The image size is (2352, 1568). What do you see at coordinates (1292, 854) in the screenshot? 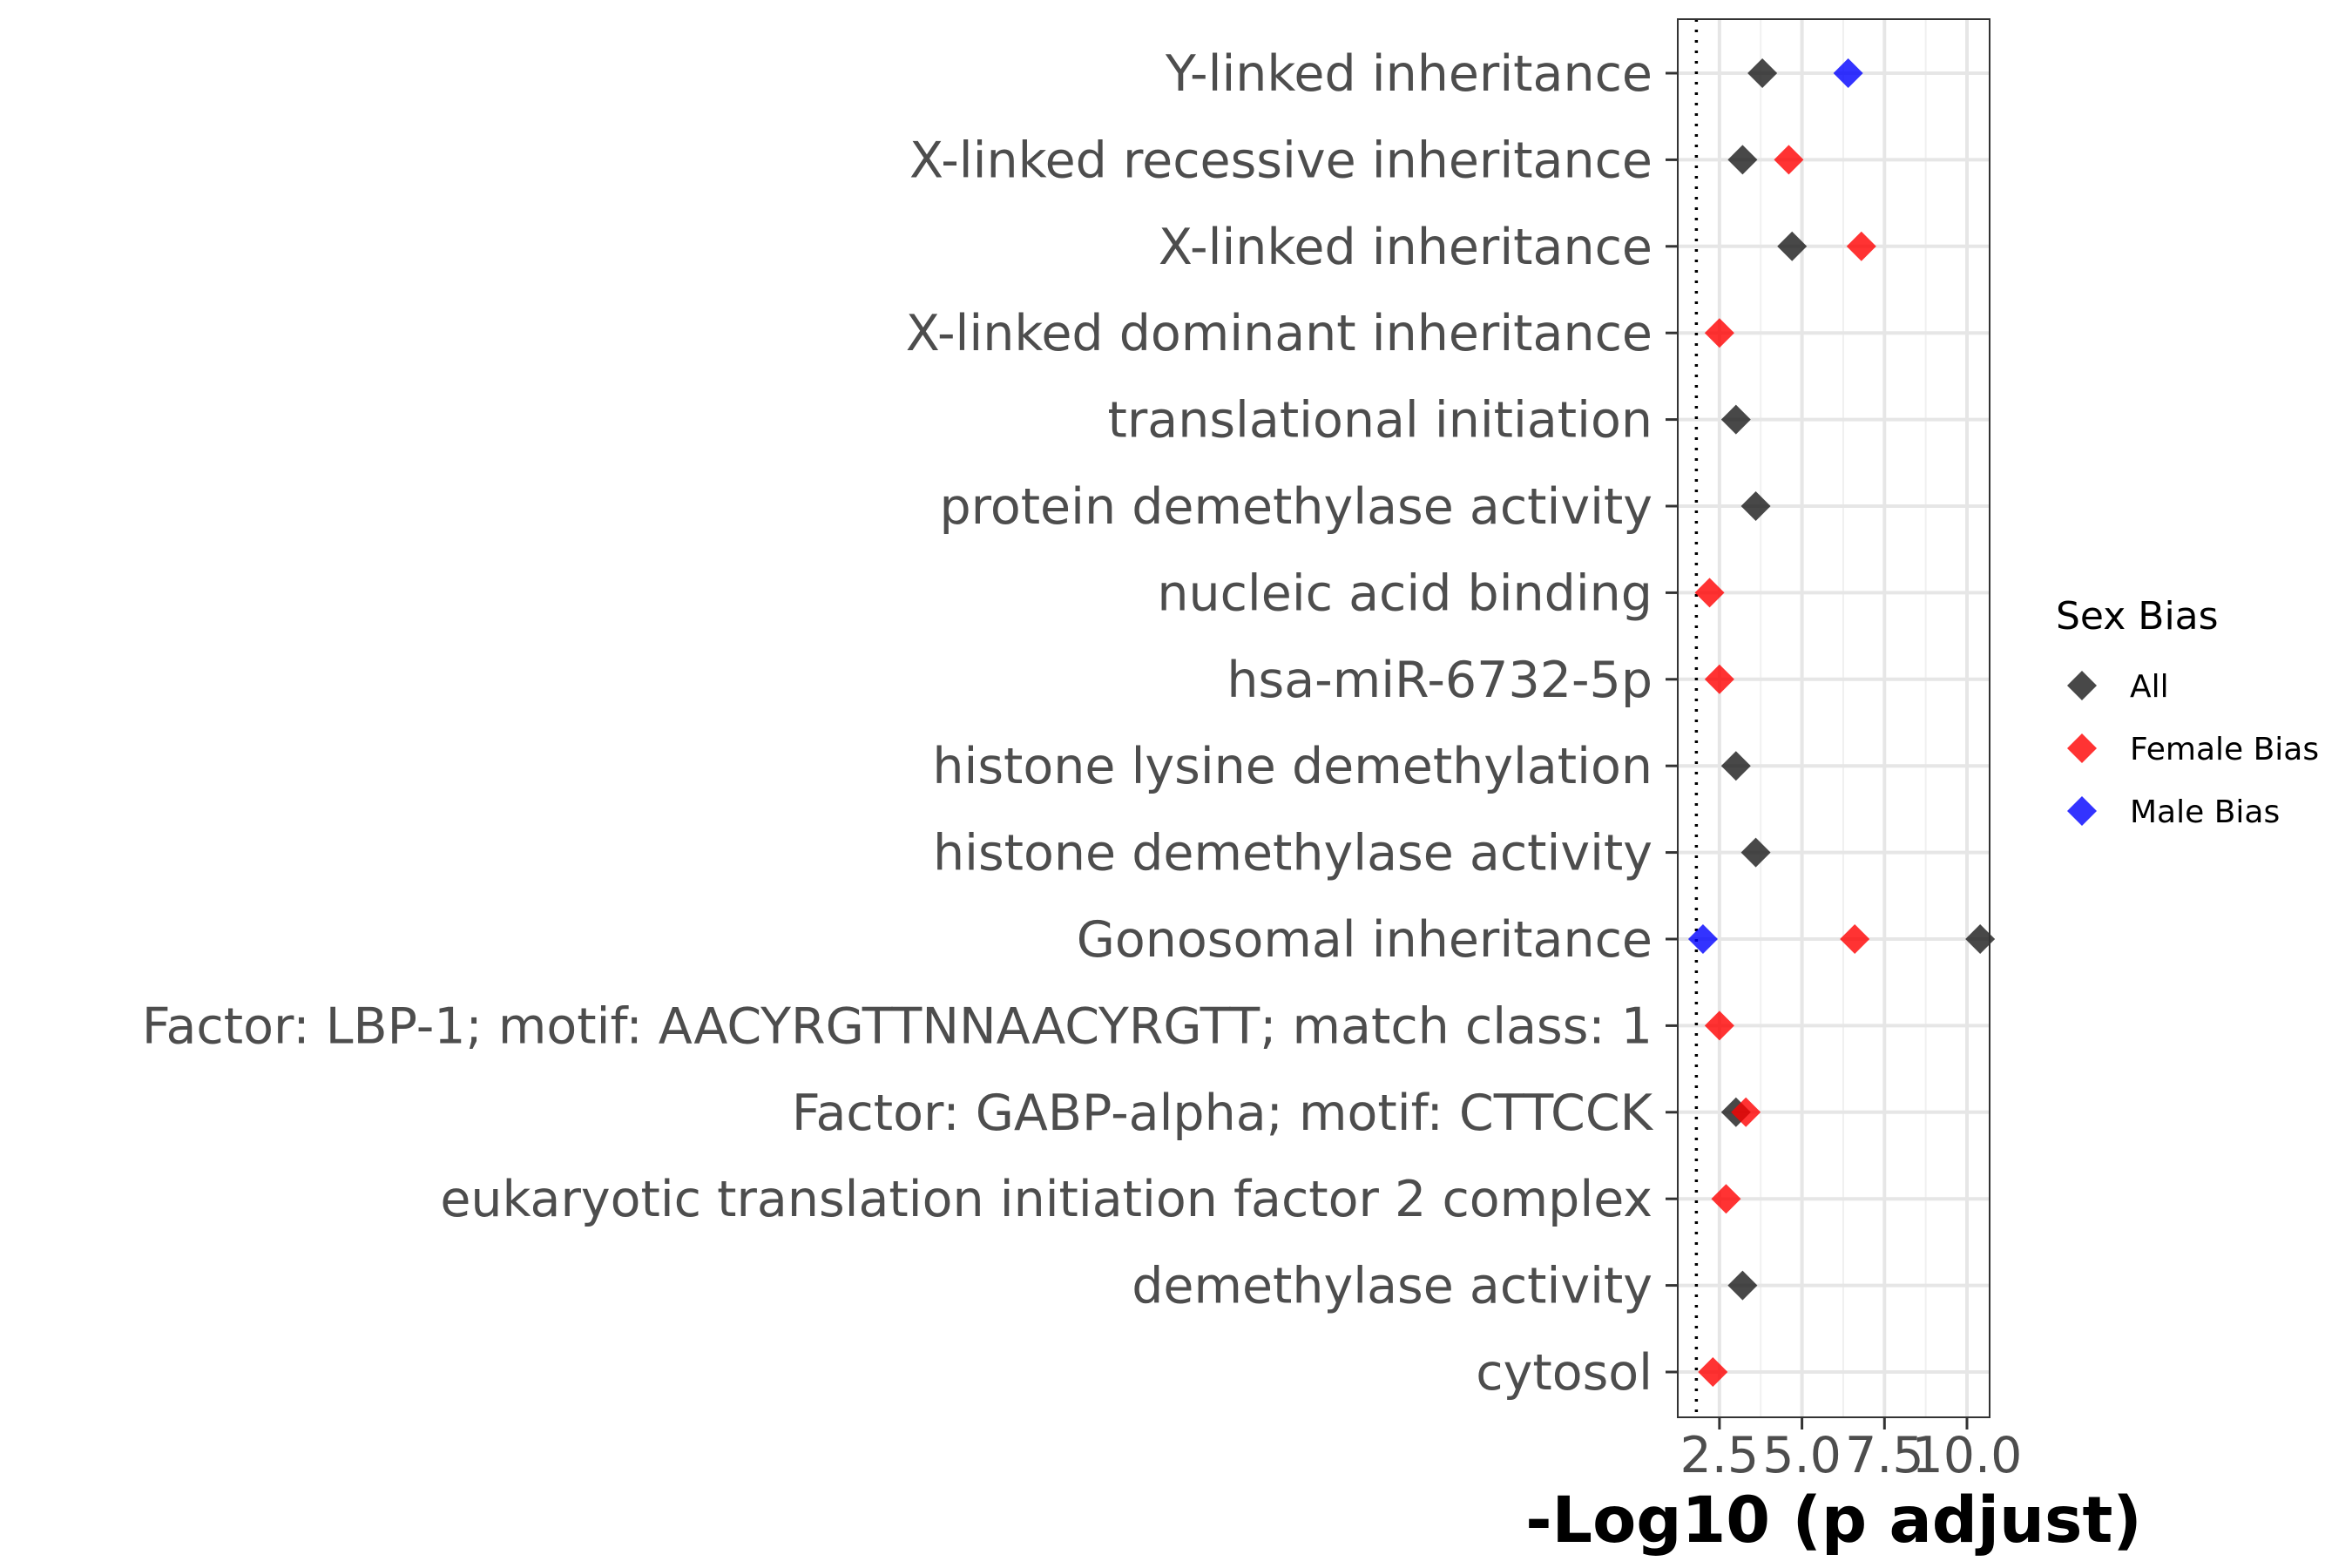
I see `y-tick-label: histone demethylase activity` at bounding box center [1292, 854].